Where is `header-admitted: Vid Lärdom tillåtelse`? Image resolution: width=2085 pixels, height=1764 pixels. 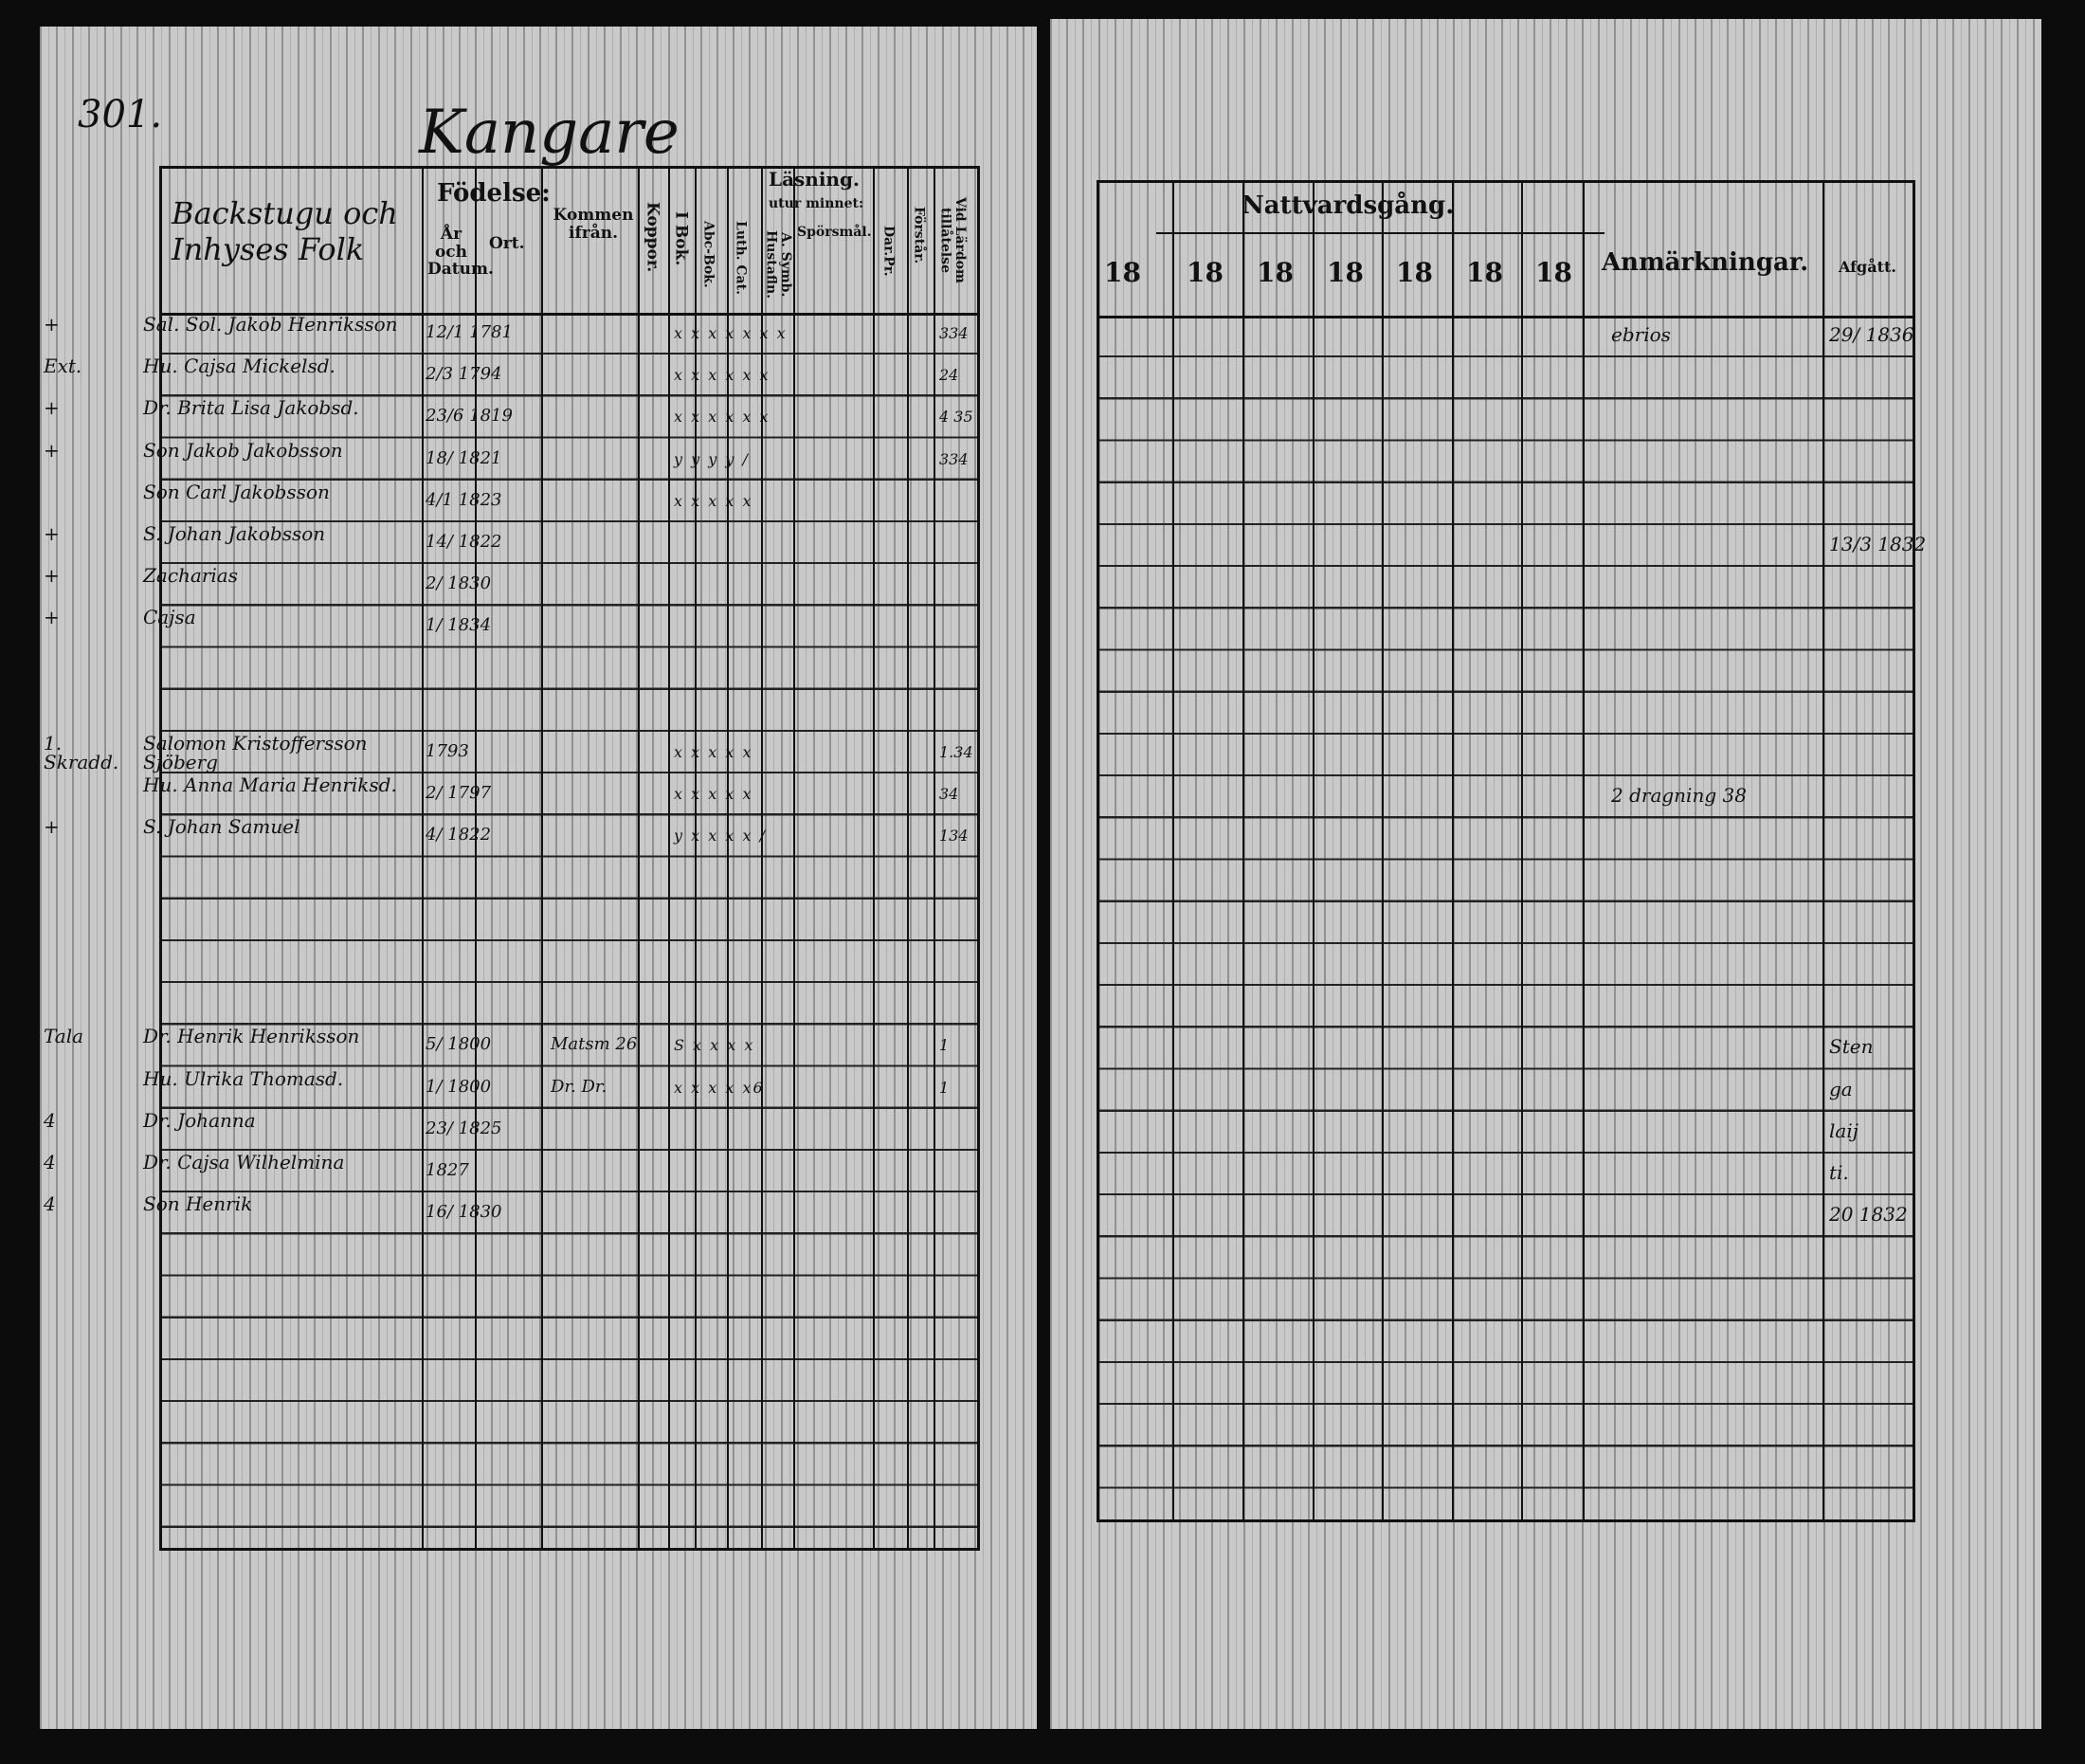
header-admitted: Vid Lärdom tillåtelse is located at coordinates (953, 239).